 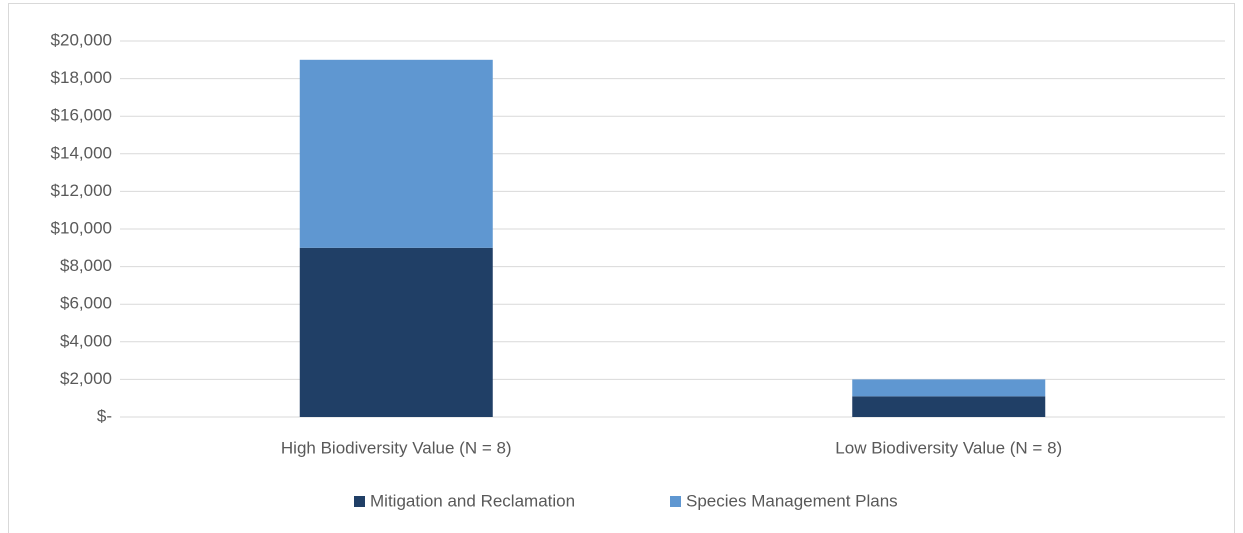 I want to click on legend-label: Species Management Plans, so click(x=792, y=500).